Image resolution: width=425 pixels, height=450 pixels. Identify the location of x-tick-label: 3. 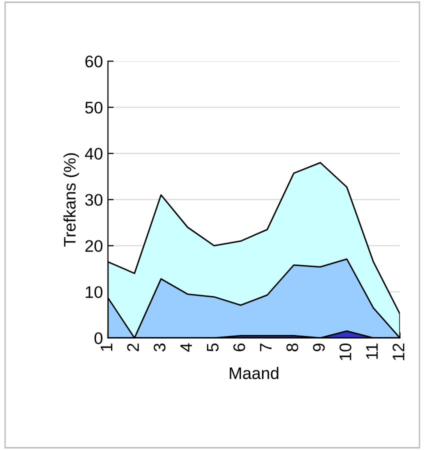
(160, 348).